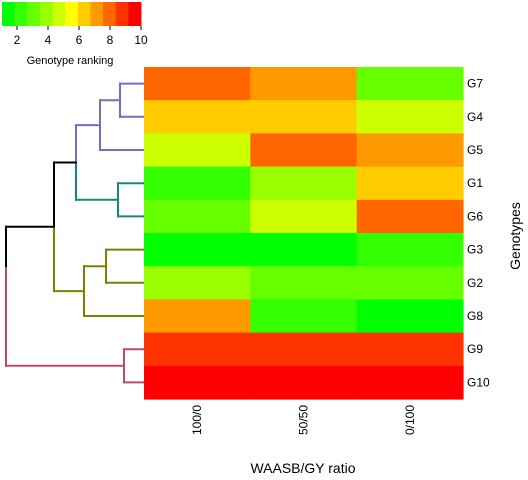 This screenshot has height=480, width=528. Describe the element at coordinates (475, 283) in the screenshot. I see `y-tick-label: G2` at that location.